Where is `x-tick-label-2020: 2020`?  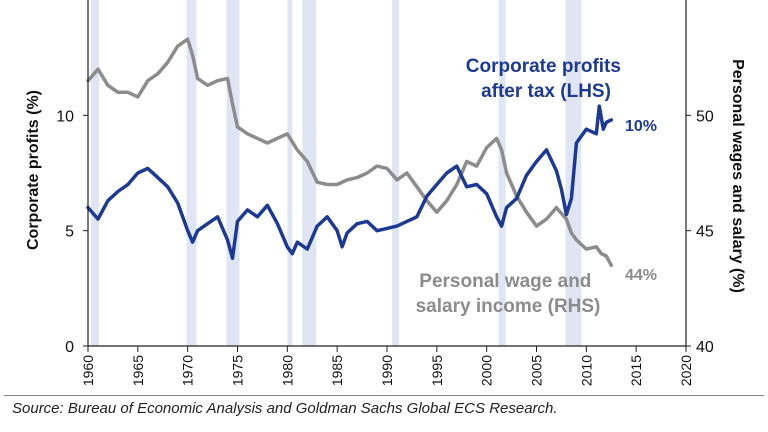
x-tick-label-2020: 2020 is located at coordinates (686, 370).